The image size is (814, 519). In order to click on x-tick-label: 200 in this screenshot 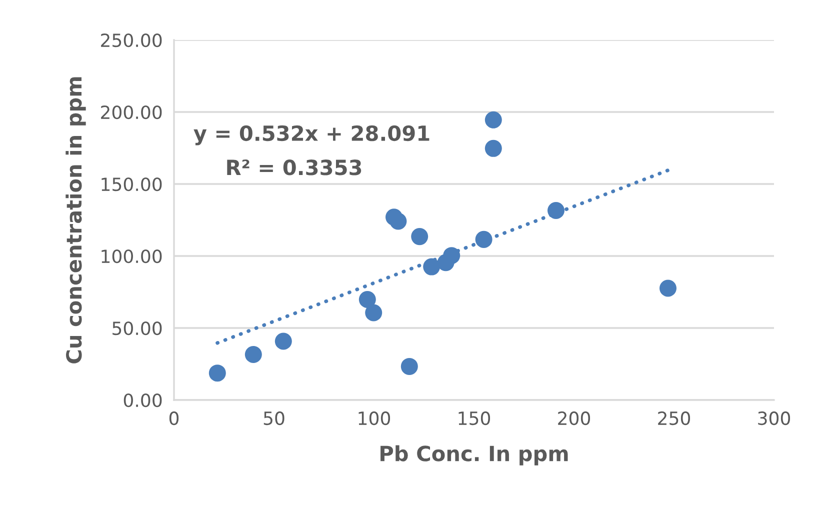, I will do `click(574, 418)`.